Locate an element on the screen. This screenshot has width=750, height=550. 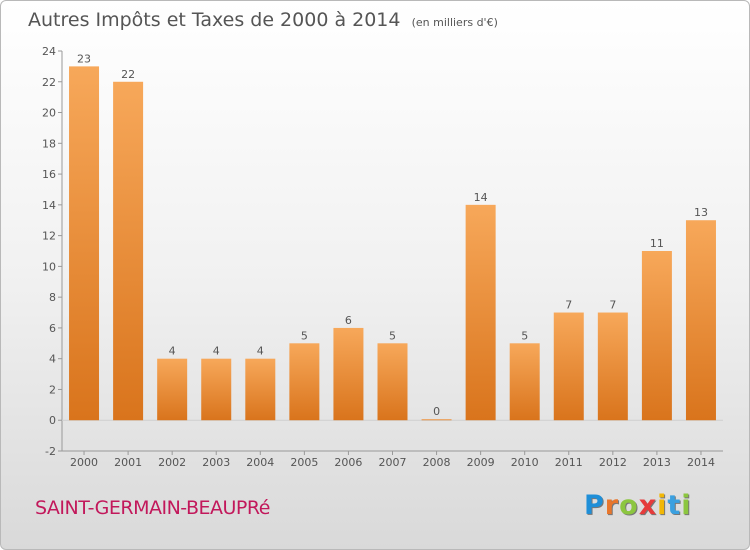
x-tick-label: 2001 is located at coordinates (128, 462).